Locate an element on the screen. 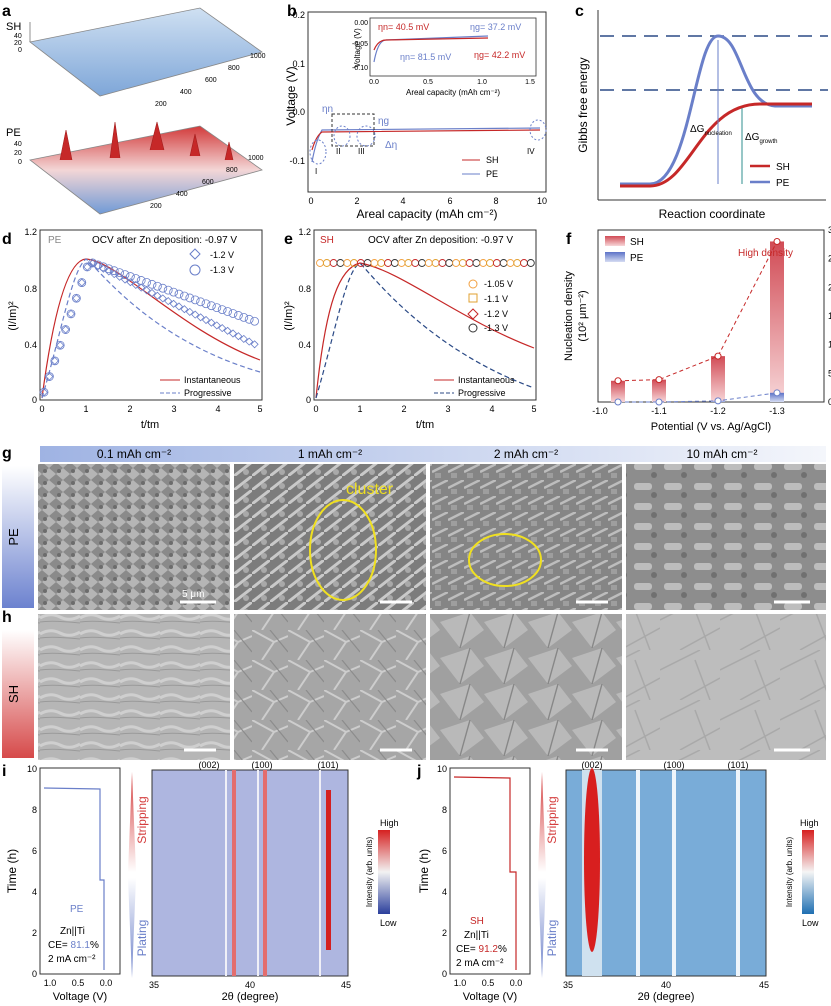 The image size is (831, 1006). cluster-label: cluster is located at coordinates (370, 489).